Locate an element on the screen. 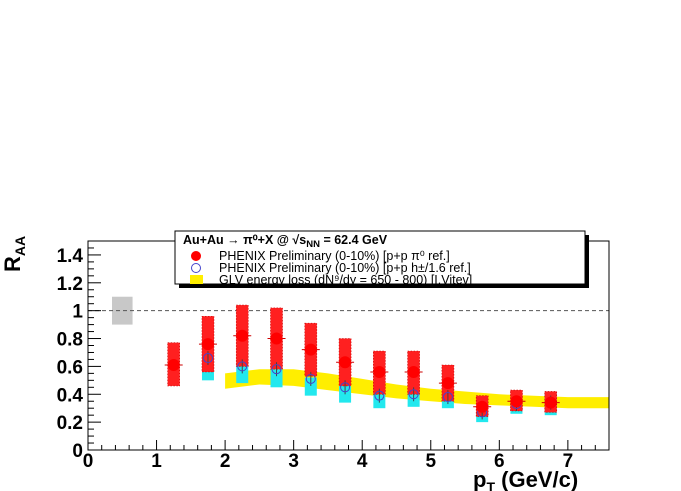 The image size is (681, 491). legend-title: Au+Au → π⁰+X @ √sNN = 62.4 GeV is located at coordinates (285, 241).